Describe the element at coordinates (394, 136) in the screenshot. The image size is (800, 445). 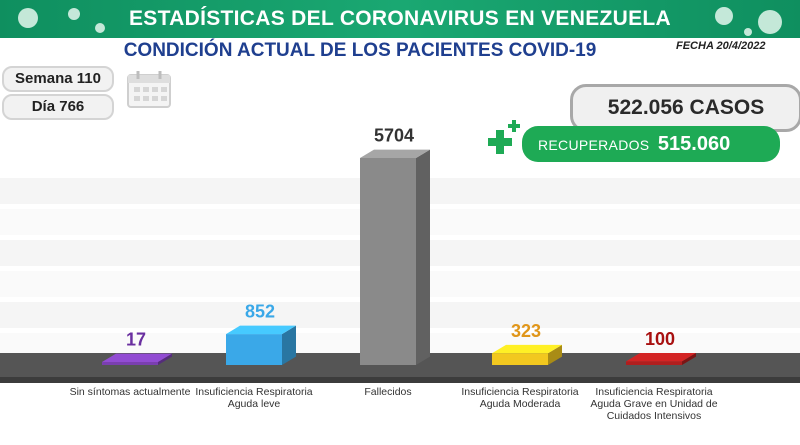
I see `value-label-3: 5704` at that location.